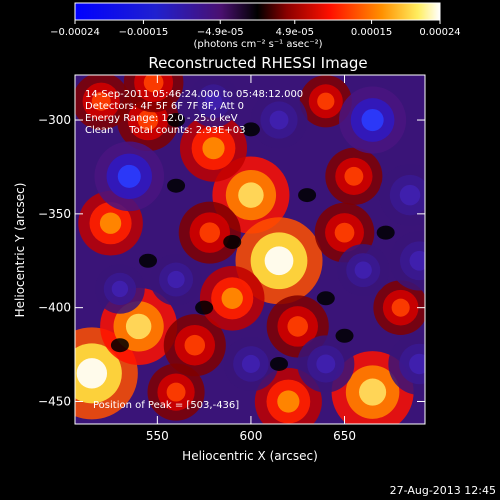 The image size is (500, 500). I want to click on colorbar-tick-label: −0.00015, so click(144, 32).